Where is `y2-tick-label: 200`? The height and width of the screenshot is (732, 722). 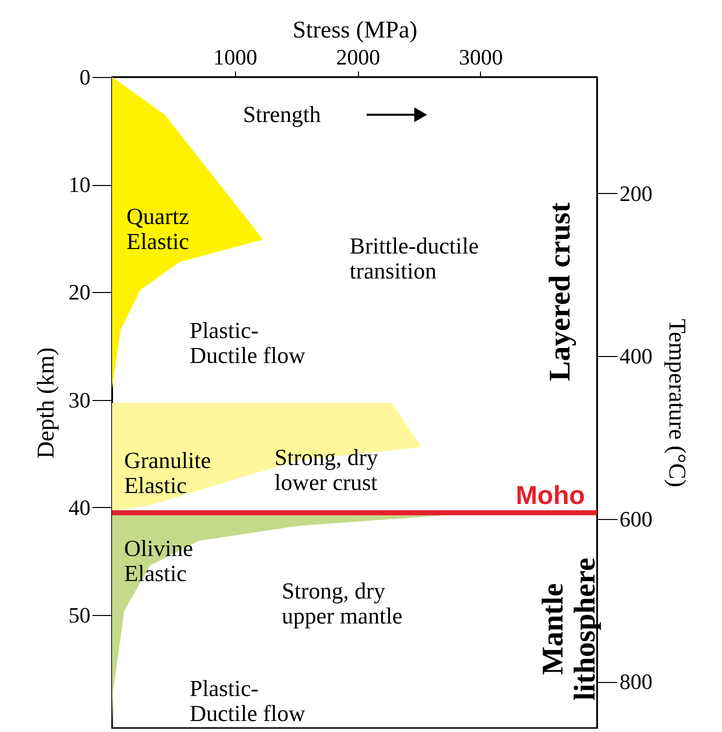
y2-tick-label: 200 is located at coordinates (636, 193).